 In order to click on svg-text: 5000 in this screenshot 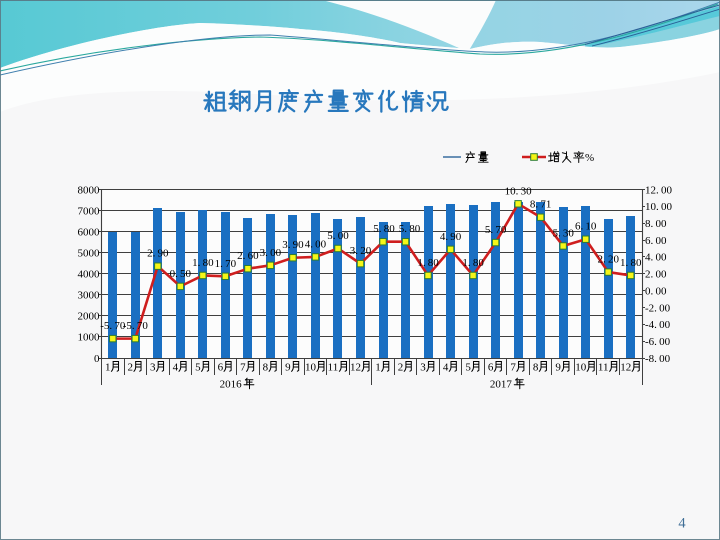, I will do `click(89, 253)`.